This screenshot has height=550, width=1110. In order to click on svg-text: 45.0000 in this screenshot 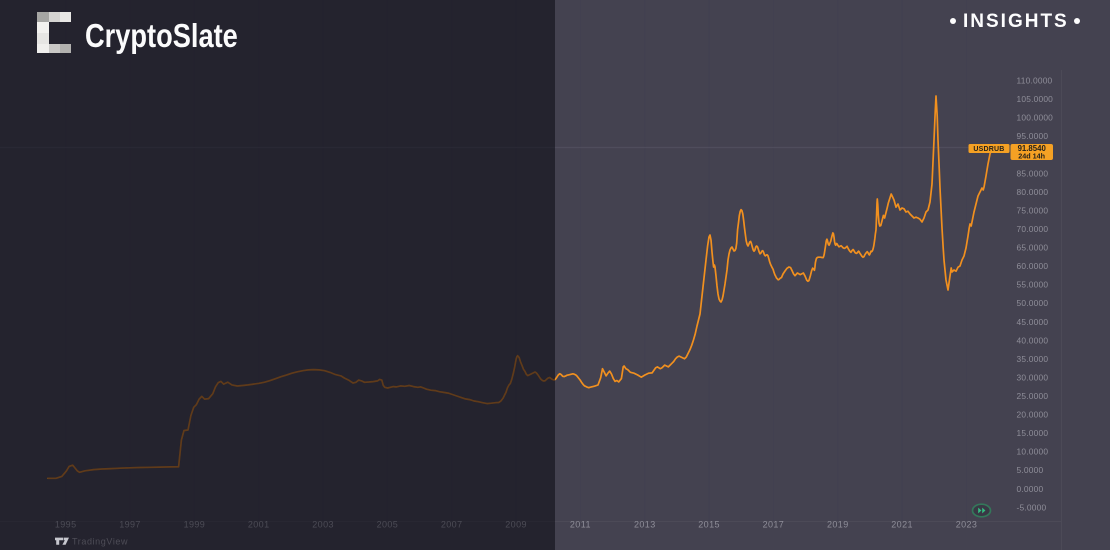, I will do `click(1033, 322)`.